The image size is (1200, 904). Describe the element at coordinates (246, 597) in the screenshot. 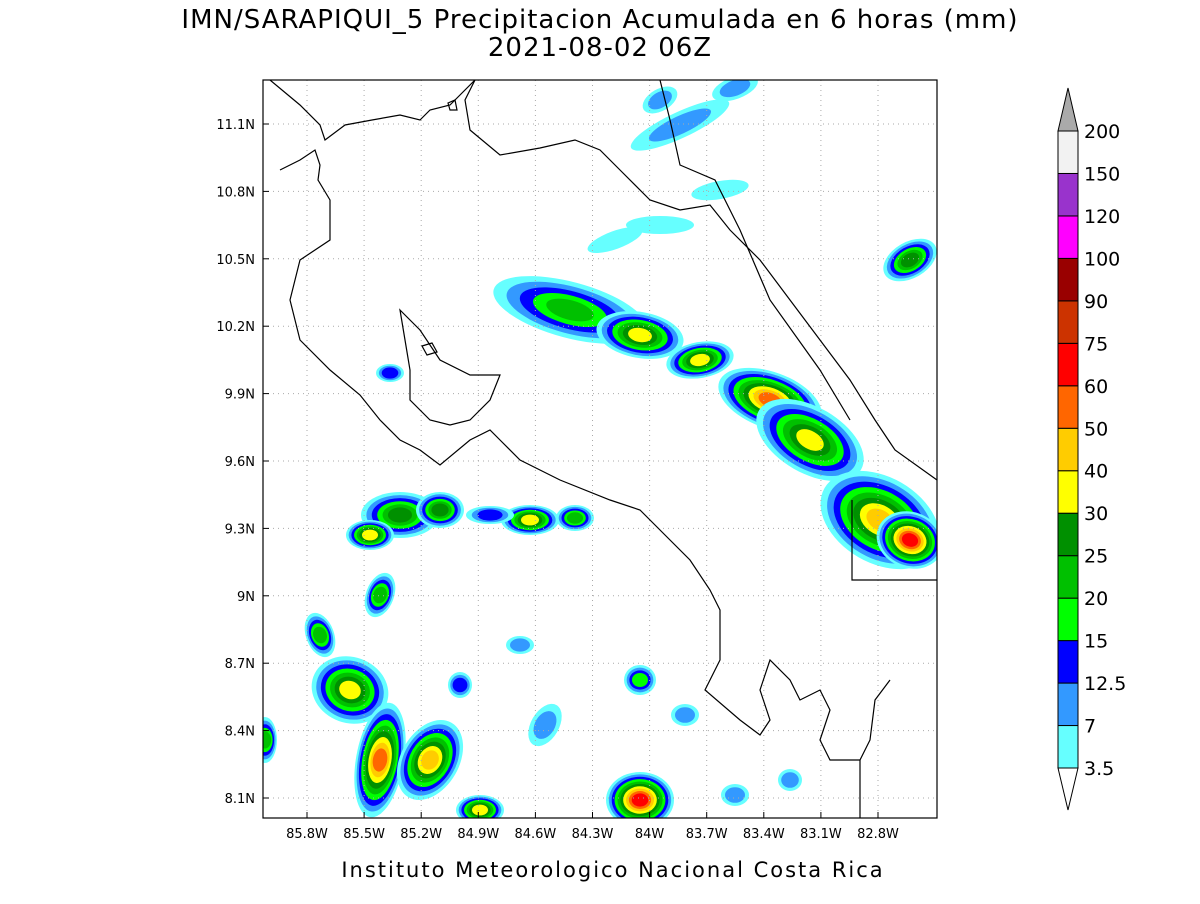

I see `lat-label: 9N` at that location.